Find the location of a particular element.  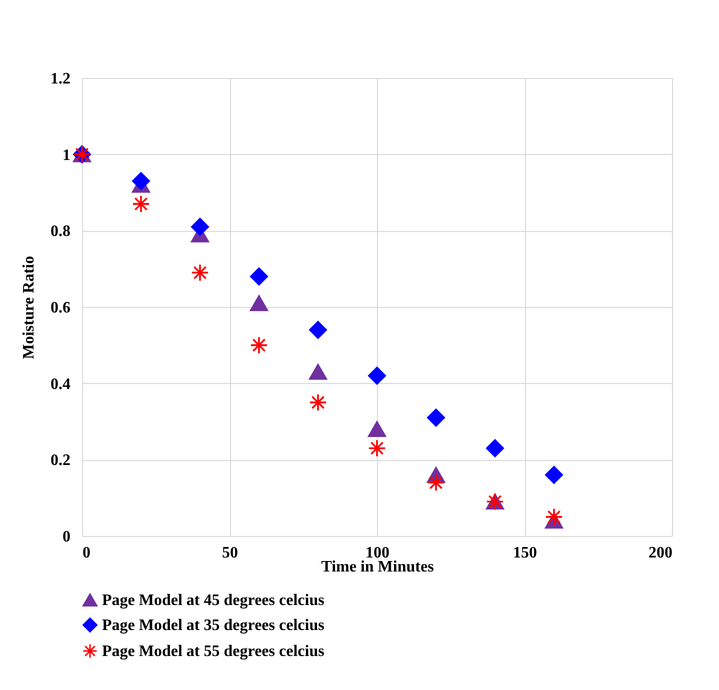

y-tick-label: 1 is located at coordinates (66, 155).